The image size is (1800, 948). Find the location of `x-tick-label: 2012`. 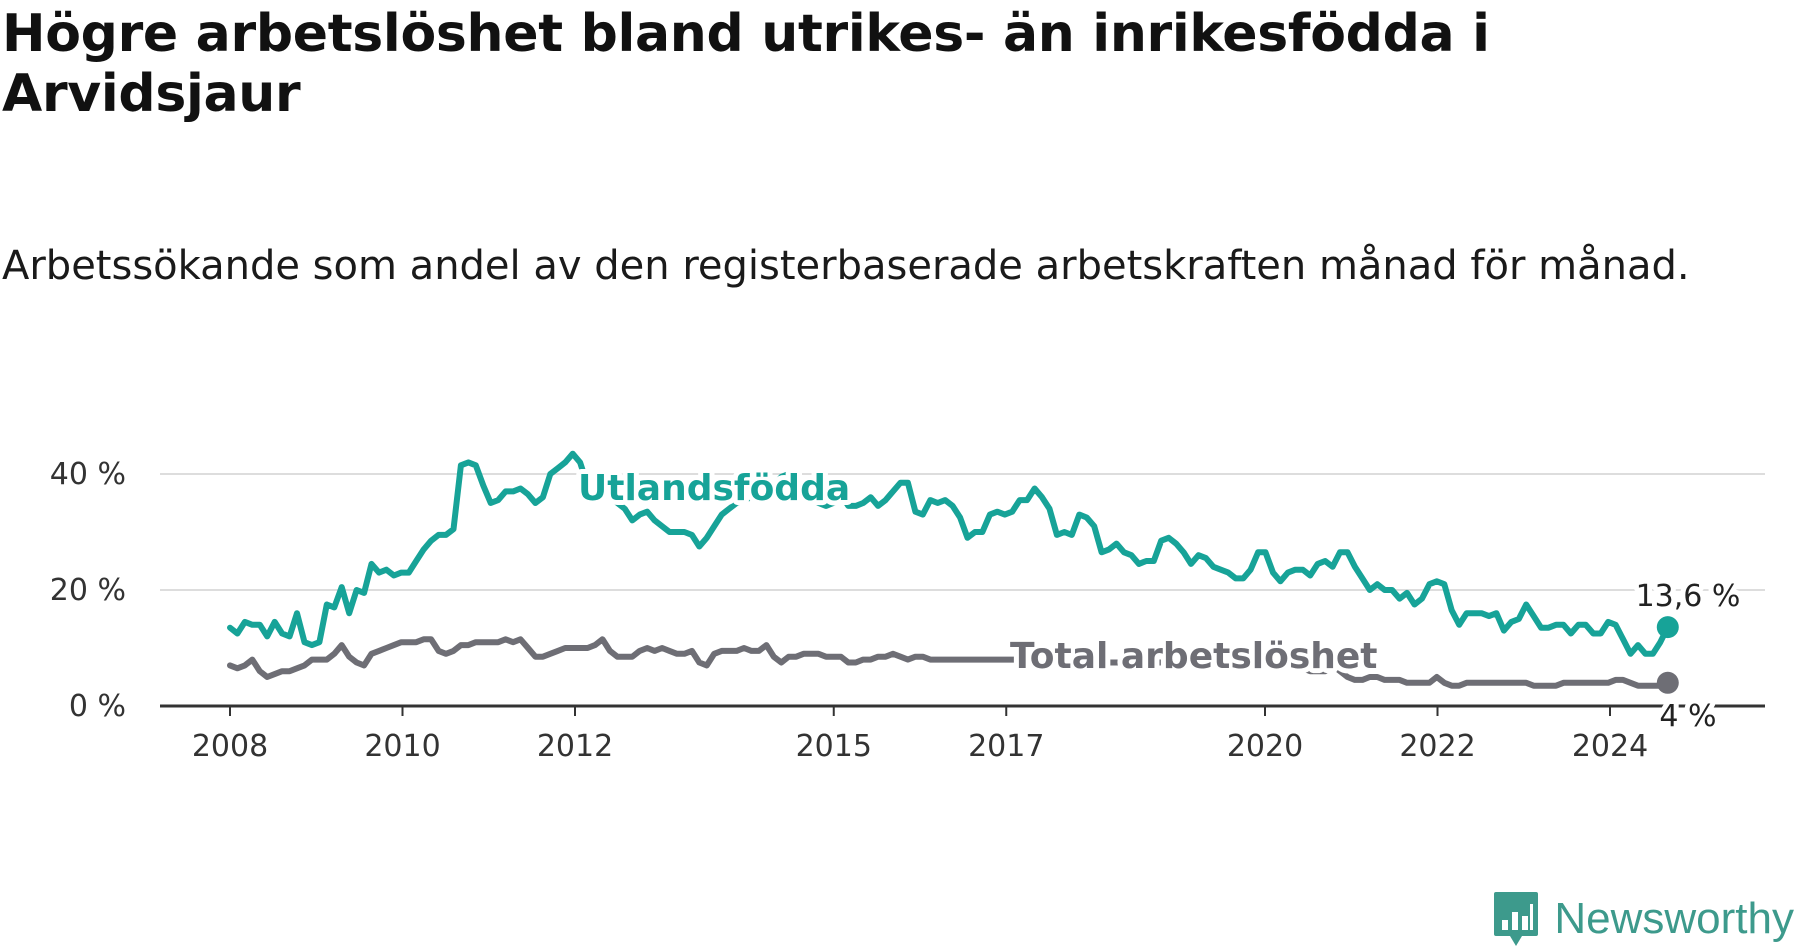

x-tick-label: 2012 is located at coordinates (575, 746).